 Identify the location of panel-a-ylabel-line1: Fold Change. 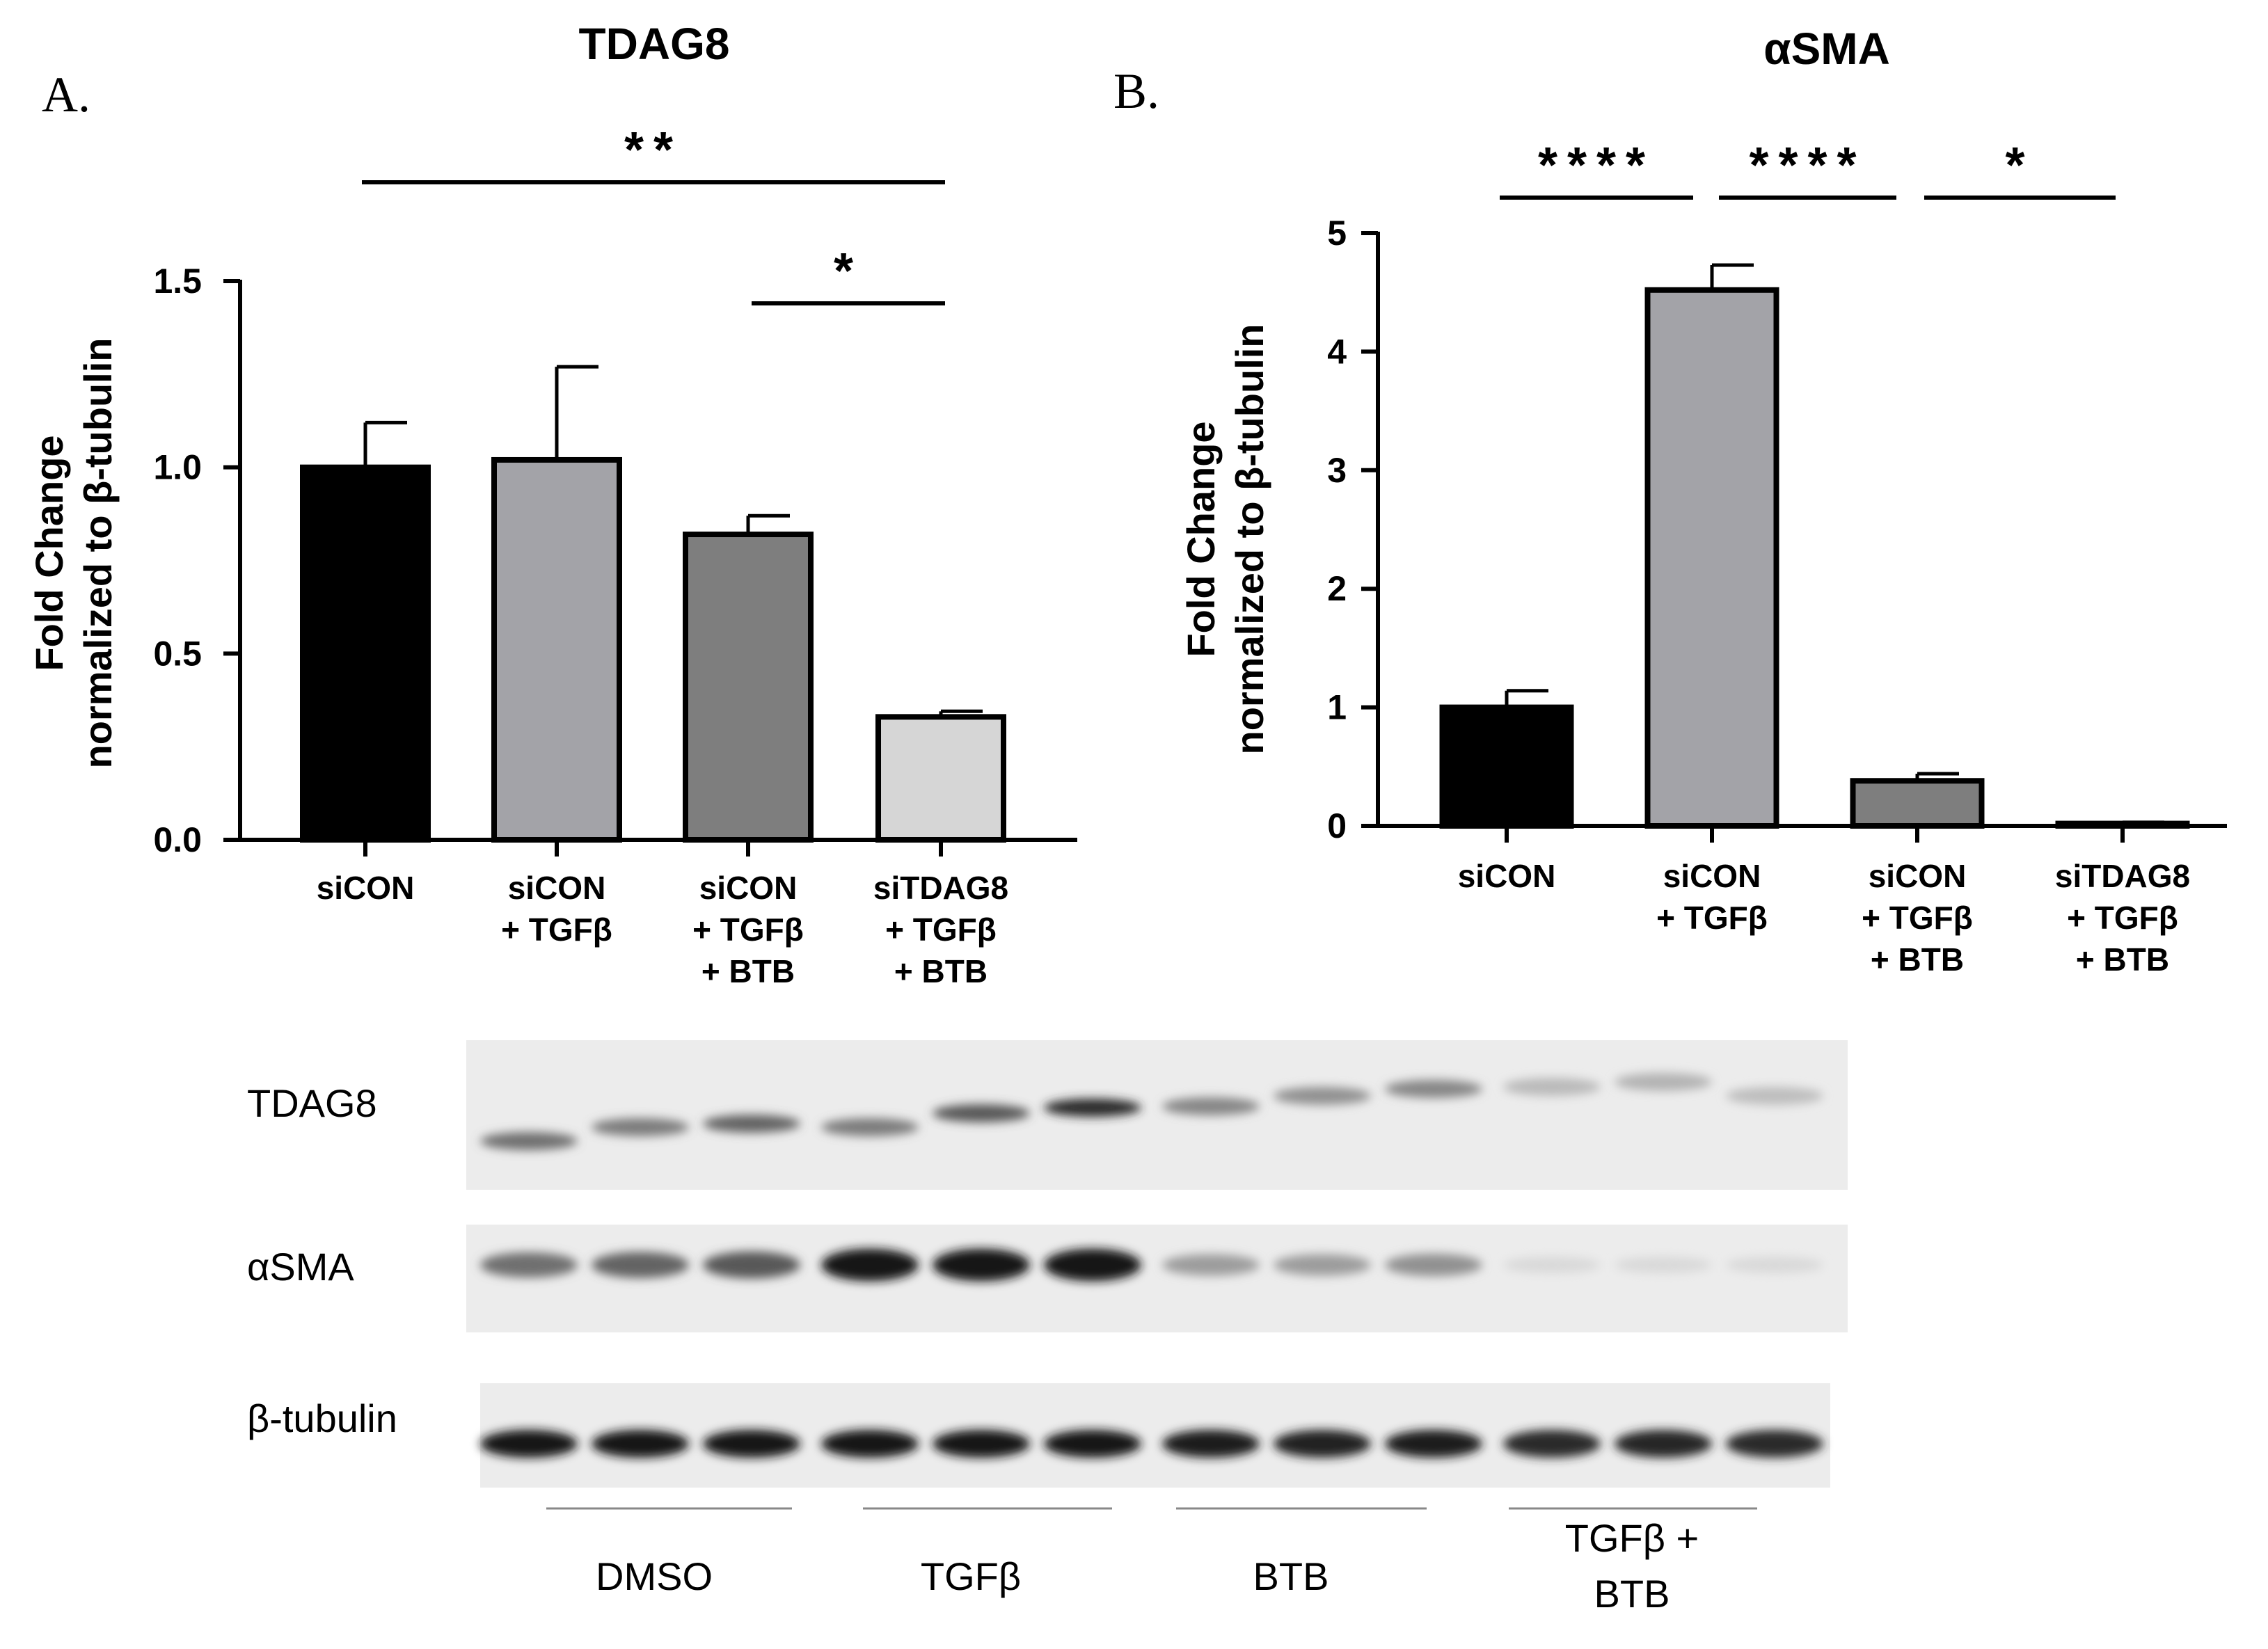
(49, 553).